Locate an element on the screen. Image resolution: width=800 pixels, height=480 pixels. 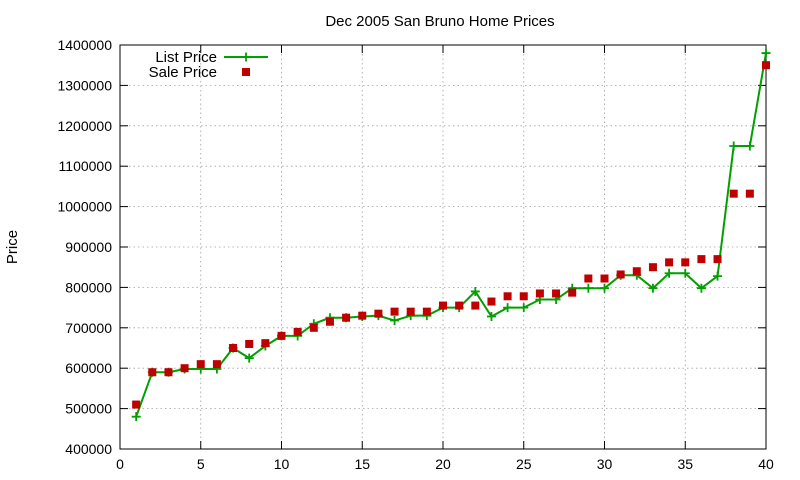
x-tick-label: 0 is located at coordinates (120, 464).